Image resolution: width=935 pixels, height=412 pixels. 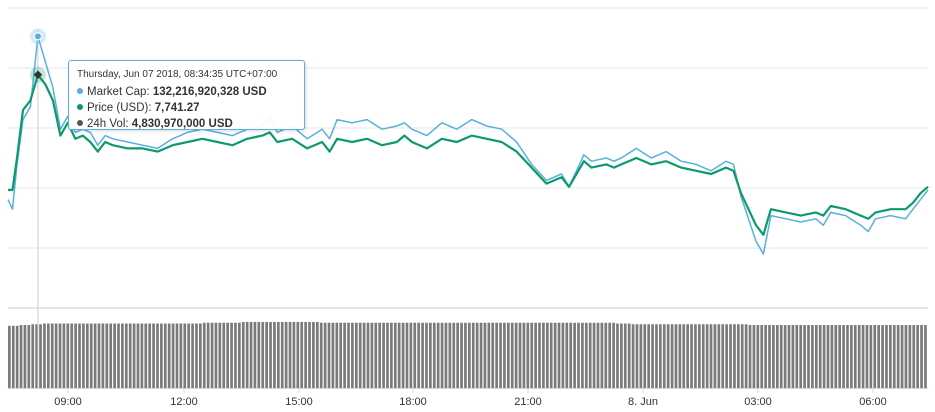 I want to click on market-cap-marker, so click(x=37, y=36).